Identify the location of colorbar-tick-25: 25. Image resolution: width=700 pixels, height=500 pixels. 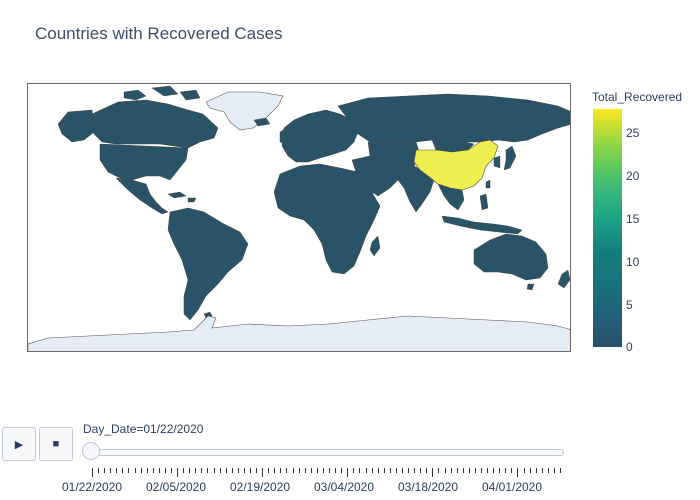
(633, 133).